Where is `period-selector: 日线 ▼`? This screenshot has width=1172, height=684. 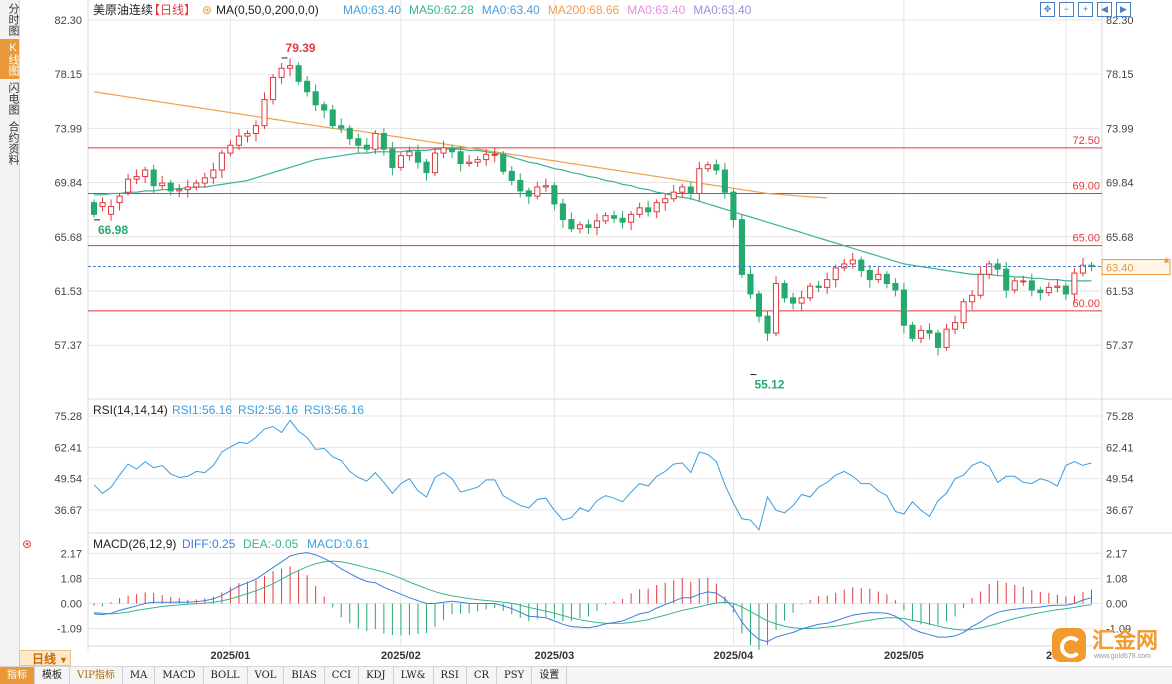
period-selector: 日线 ▼ is located at coordinates (45, 658).